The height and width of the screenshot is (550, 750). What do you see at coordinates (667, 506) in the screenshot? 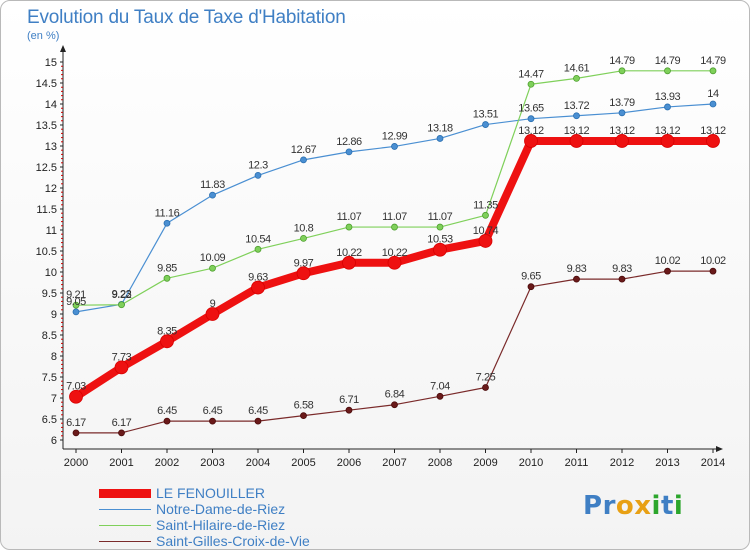
I see `logo-letter: t` at bounding box center [667, 506].